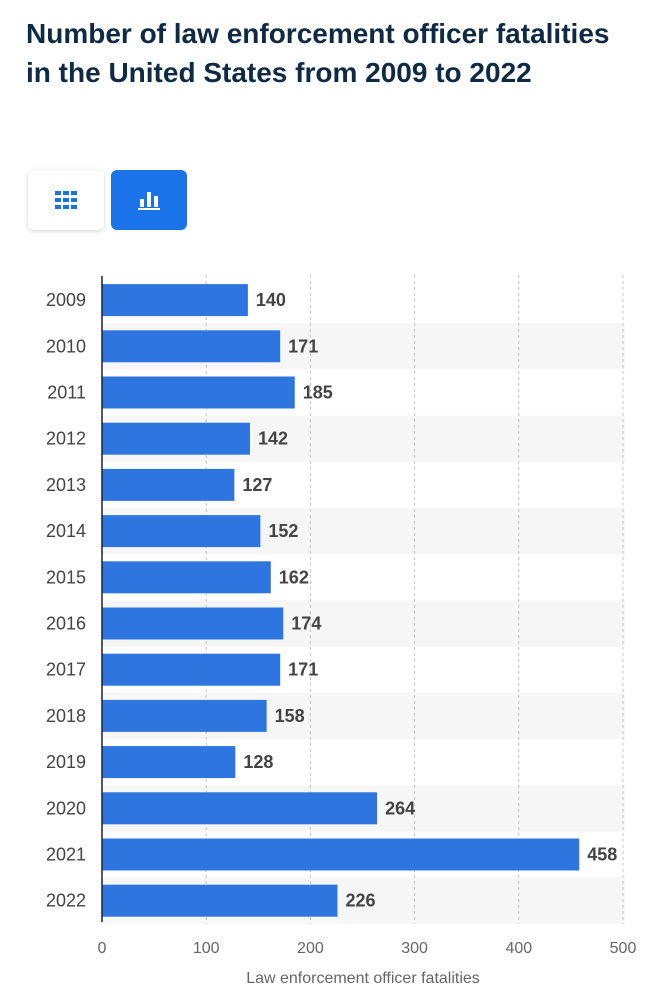 This screenshot has height=1000, width=657. Describe the element at coordinates (66, 577) in the screenshot. I see `y-category-label: 2015` at that location.